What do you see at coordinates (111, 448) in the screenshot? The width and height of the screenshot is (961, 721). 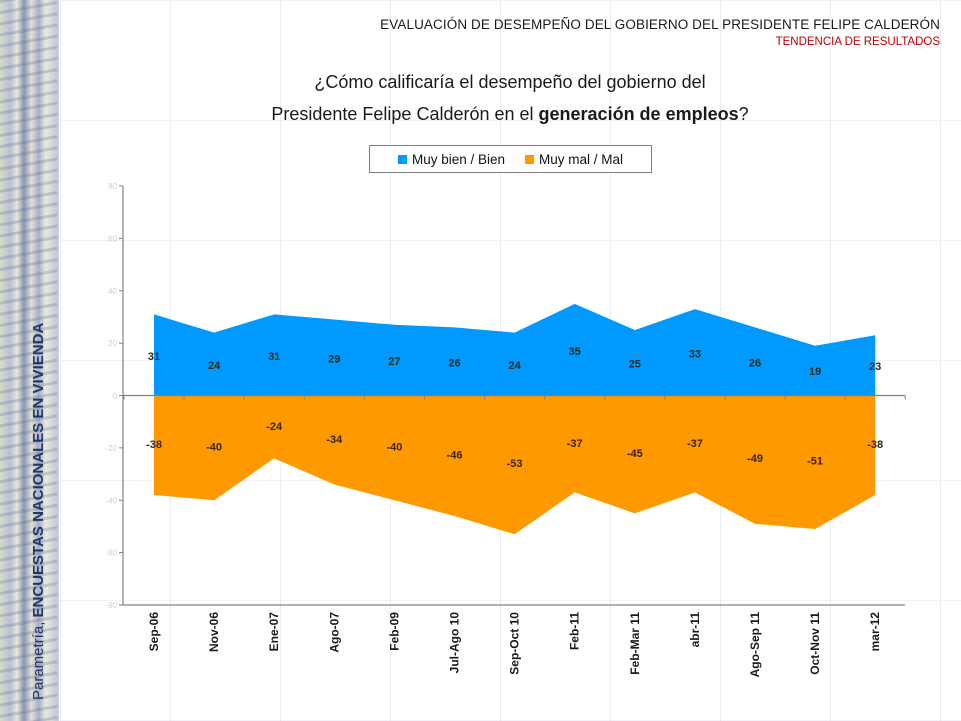 I see `y-tick-label: -20` at bounding box center [111, 448].